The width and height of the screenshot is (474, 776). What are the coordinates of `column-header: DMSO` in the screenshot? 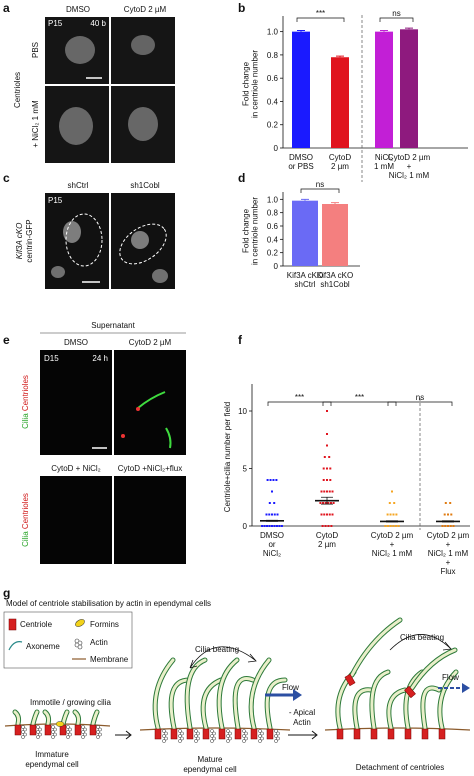 It's located at (78, 9).